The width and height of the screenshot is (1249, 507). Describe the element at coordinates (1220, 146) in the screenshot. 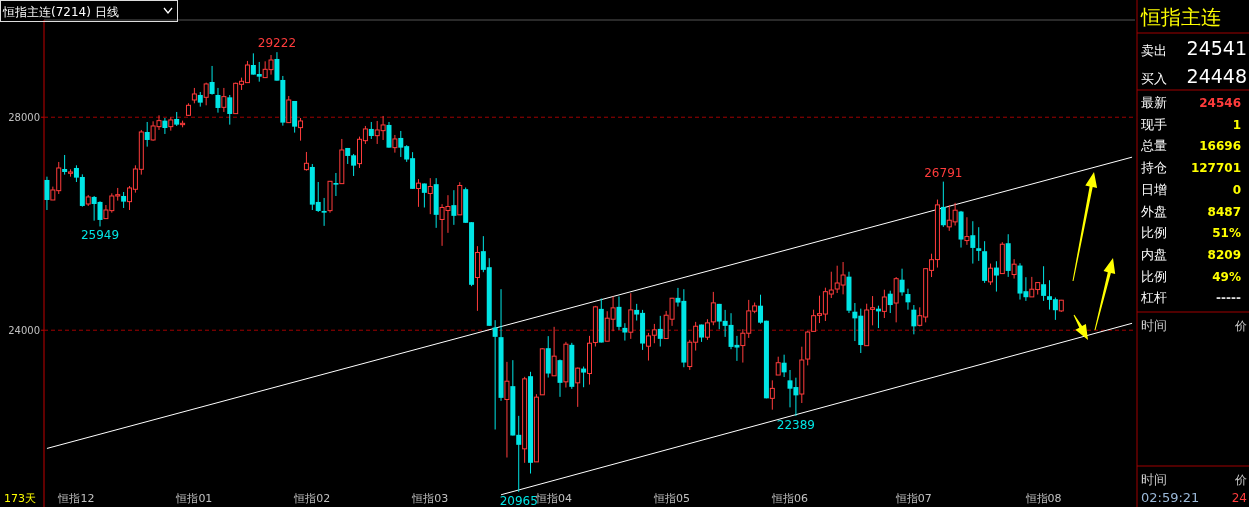

I see `text: 16696` at that location.